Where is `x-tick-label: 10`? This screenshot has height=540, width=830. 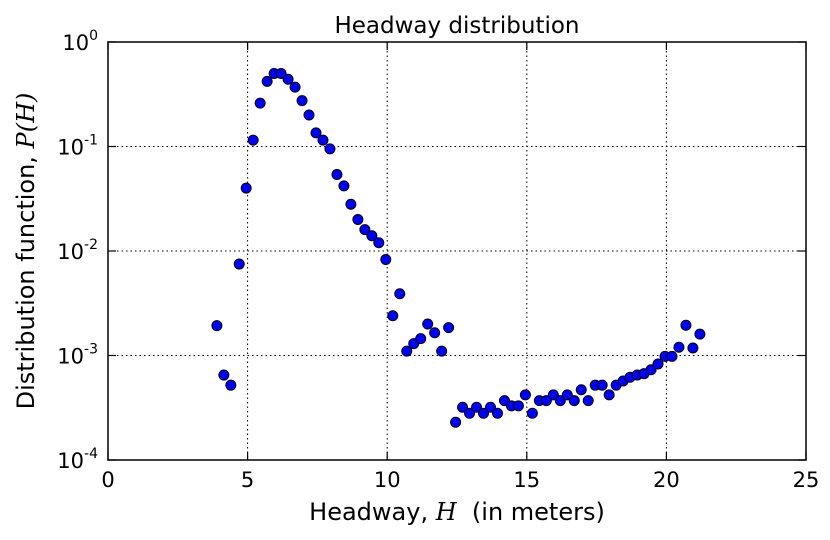 x-tick-label: 10 is located at coordinates (387, 480).